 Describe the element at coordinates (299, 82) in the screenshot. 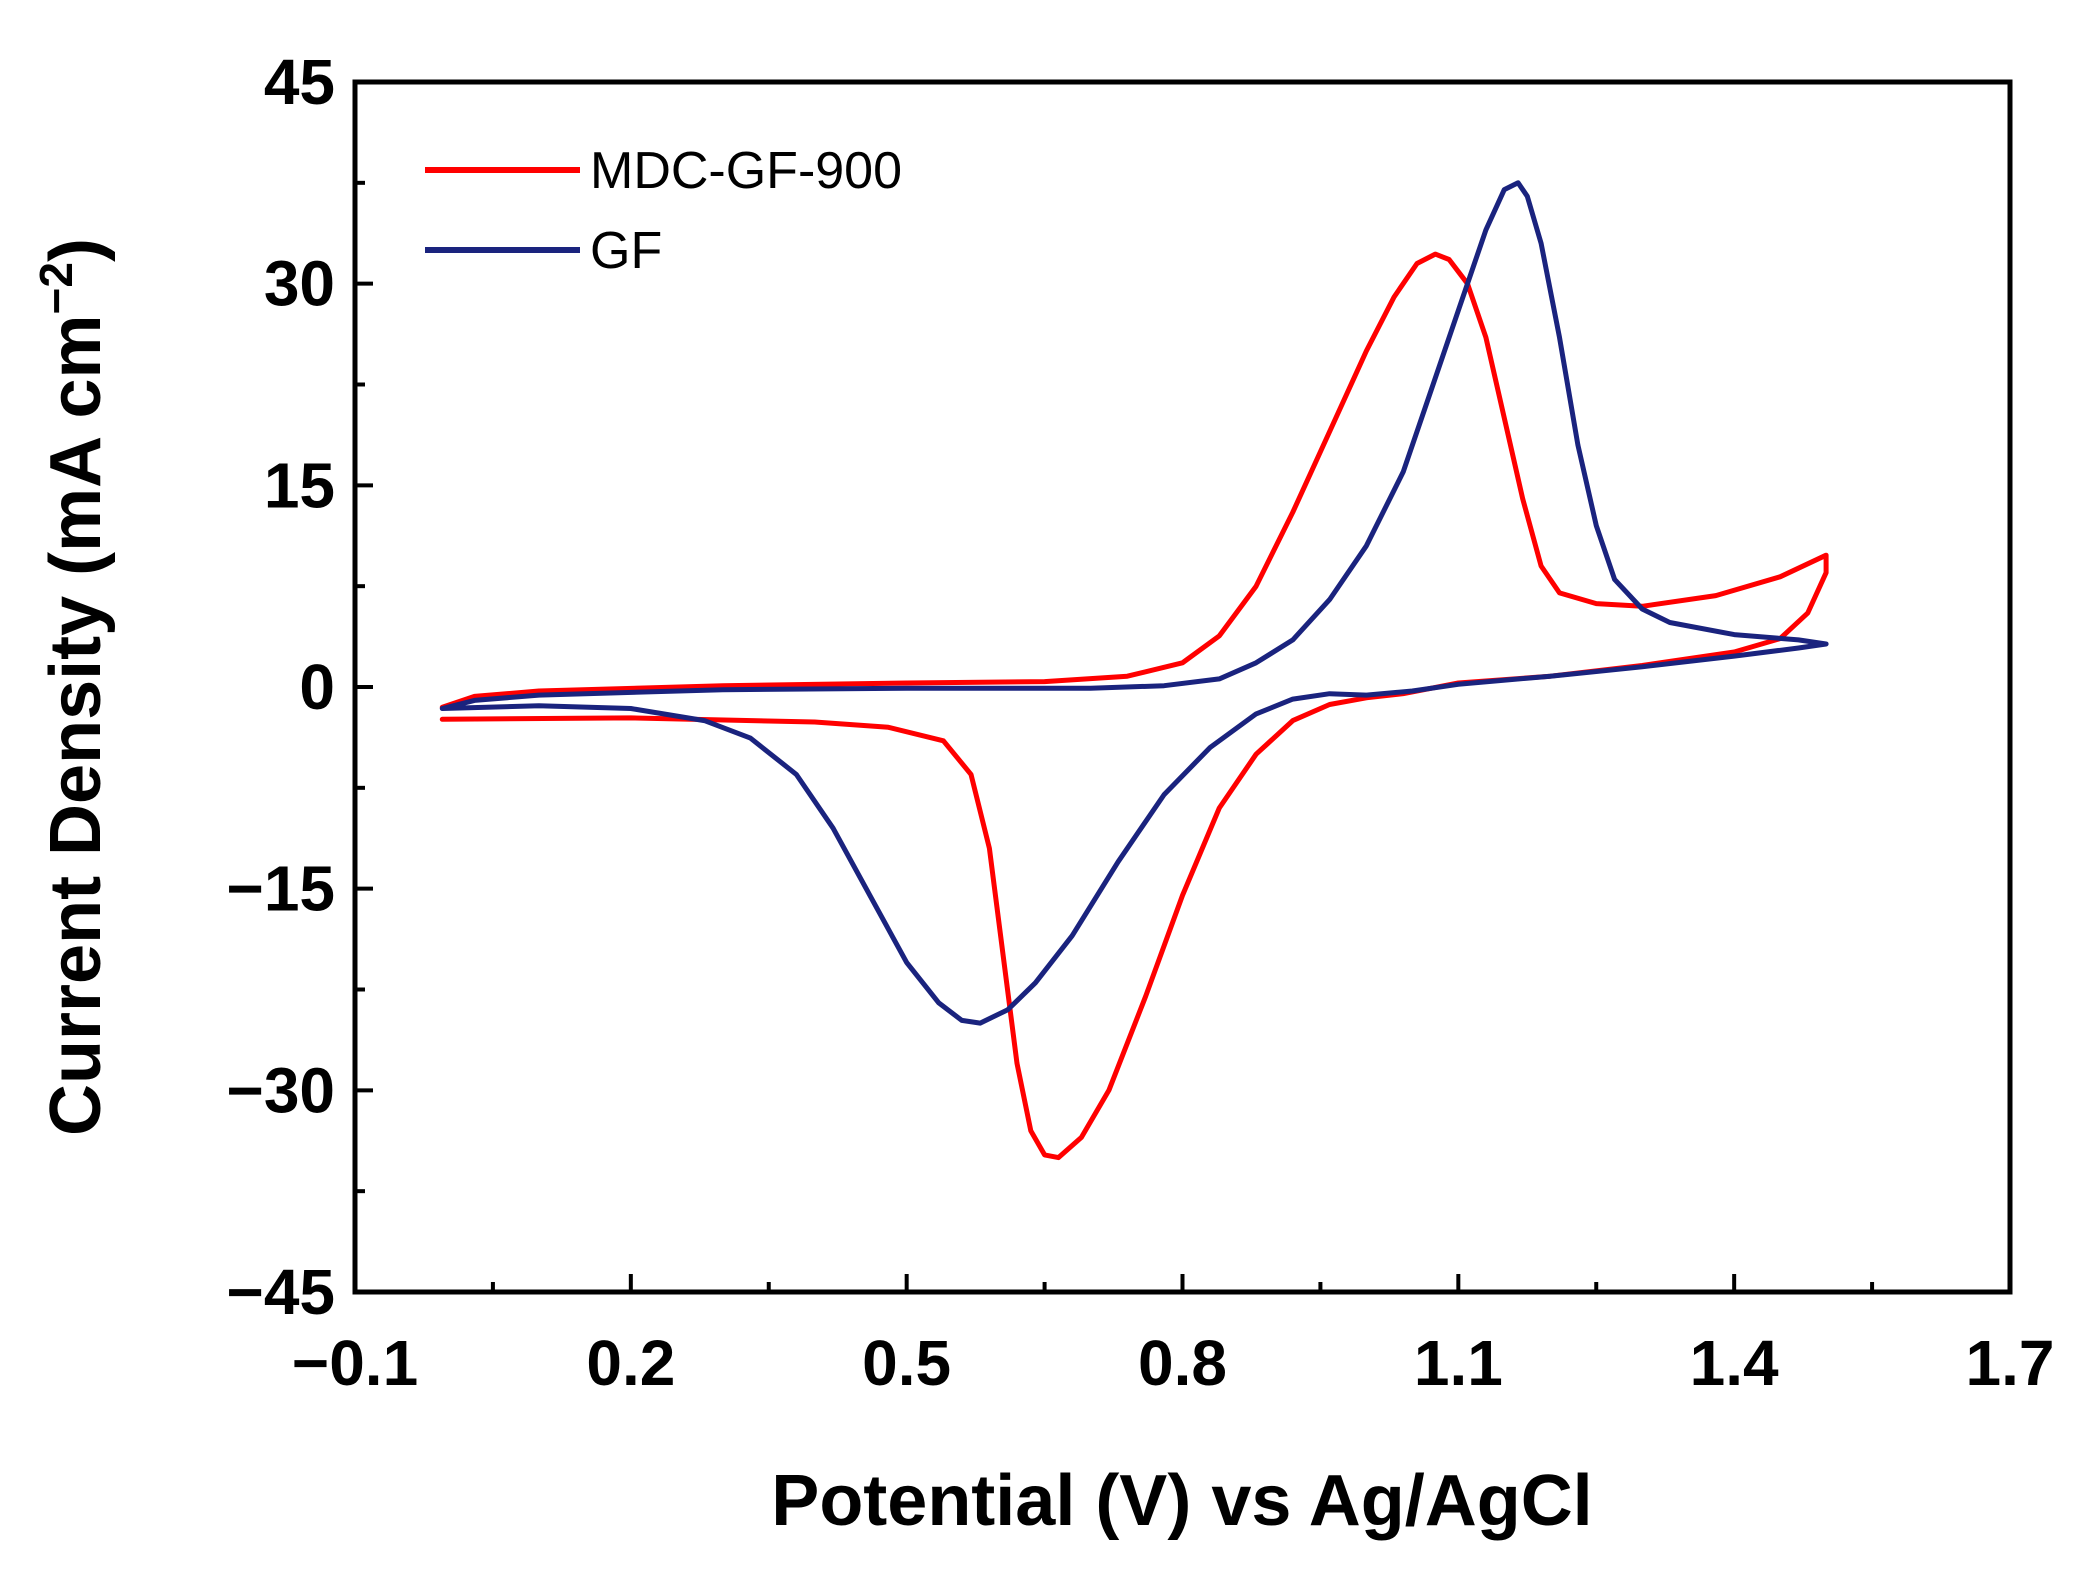

I see `y-tick-label: 45` at that location.